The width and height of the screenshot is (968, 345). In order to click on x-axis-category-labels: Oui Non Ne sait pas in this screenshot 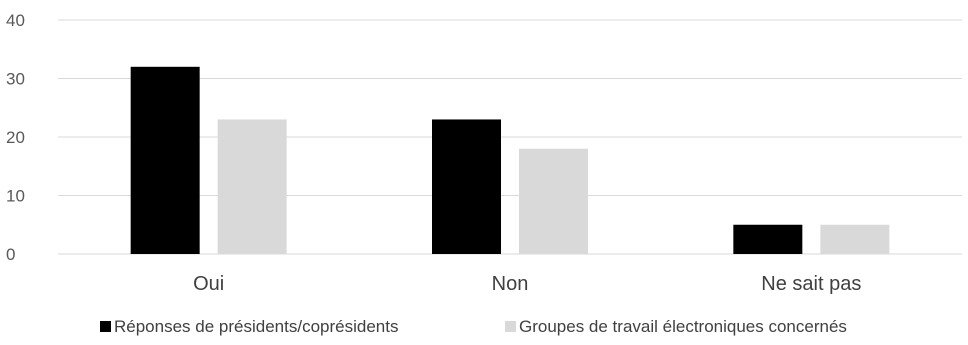, I will do `click(527, 284)`.